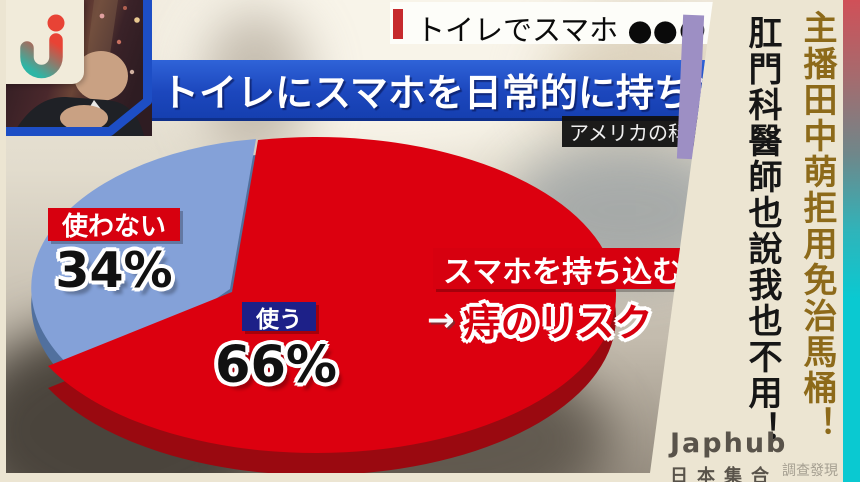  I want to click on pie-slice-blue, so click(144, 261).